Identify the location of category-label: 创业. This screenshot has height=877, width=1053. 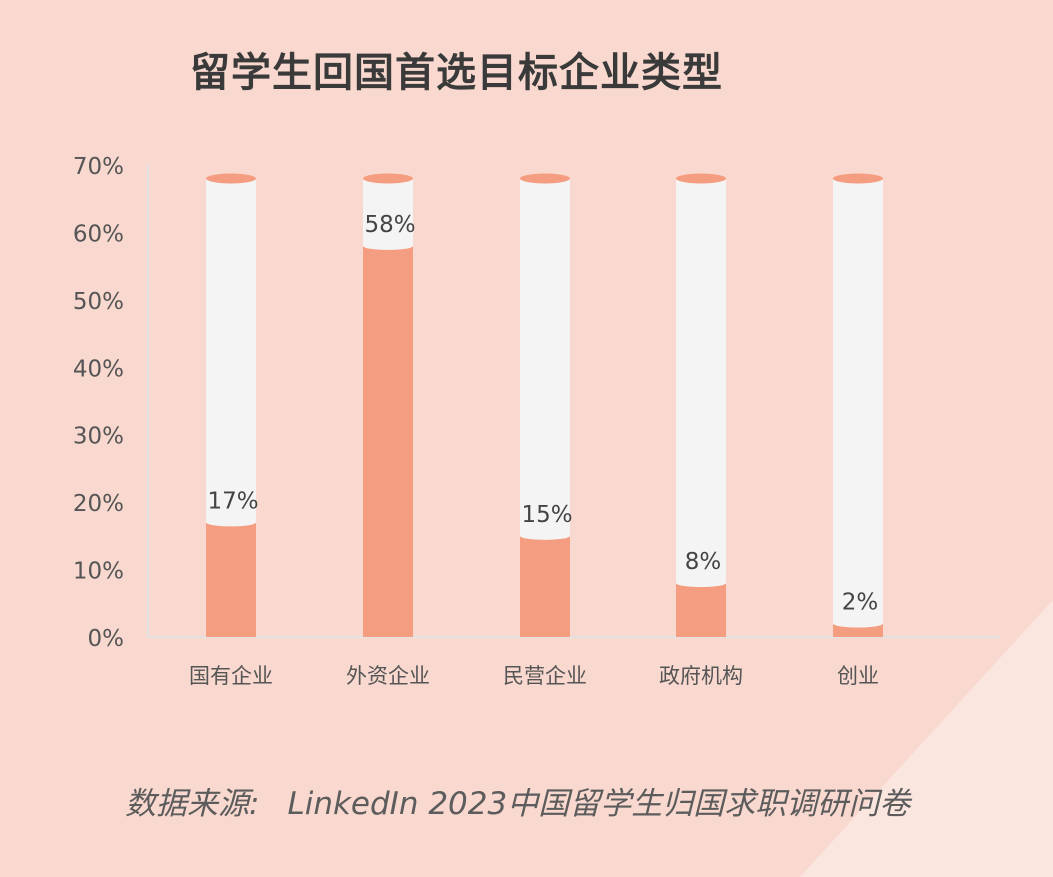
(858, 676).